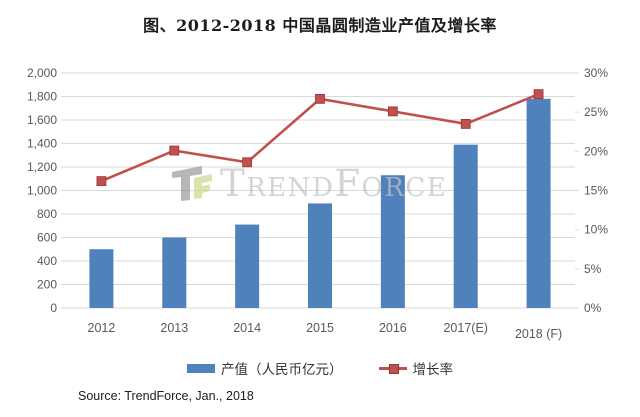 This screenshot has width=640, height=417. I want to click on legend-item-output: 产值（人民币亿元）, so click(265, 368).